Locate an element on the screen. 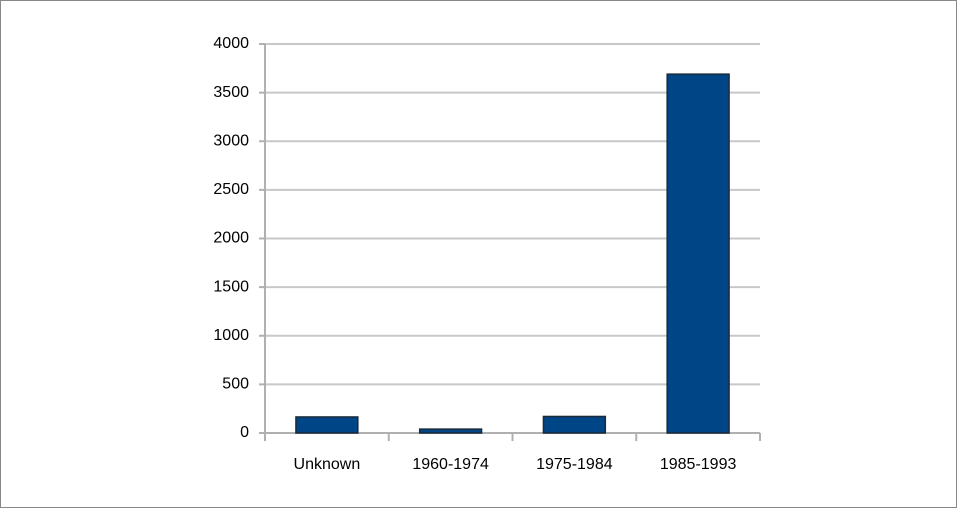 The image size is (957, 508). y-tick-label: 1500 is located at coordinates (231, 286).